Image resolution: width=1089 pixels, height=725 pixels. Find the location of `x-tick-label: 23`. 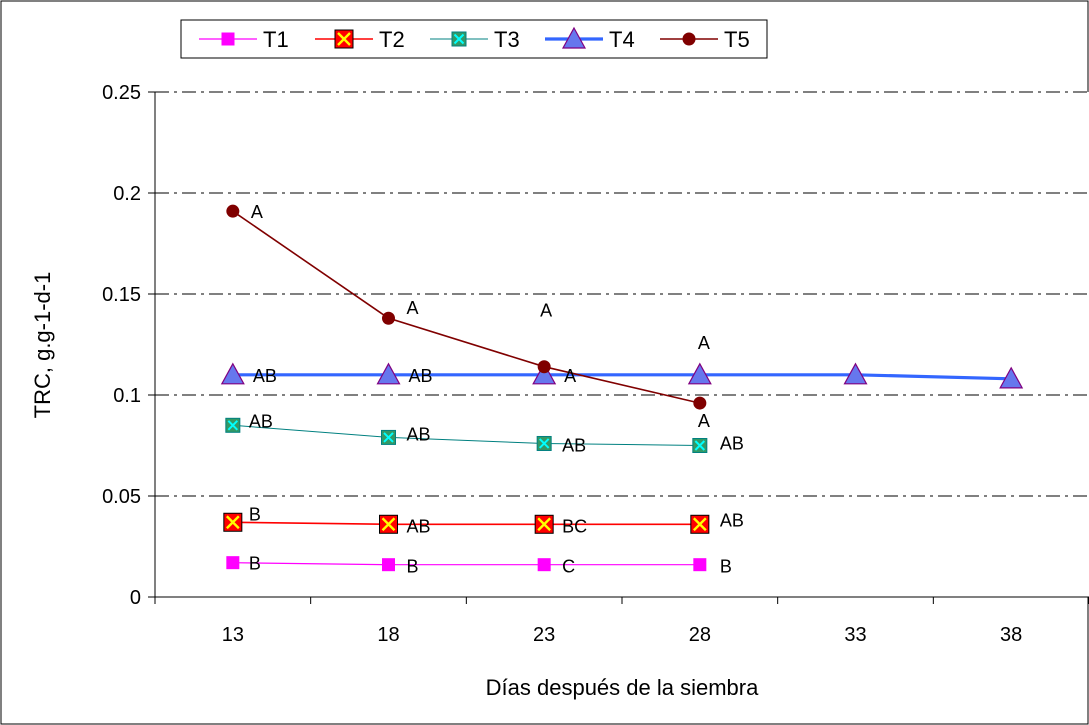

x-tick-label: 23 is located at coordinates (544, 635).